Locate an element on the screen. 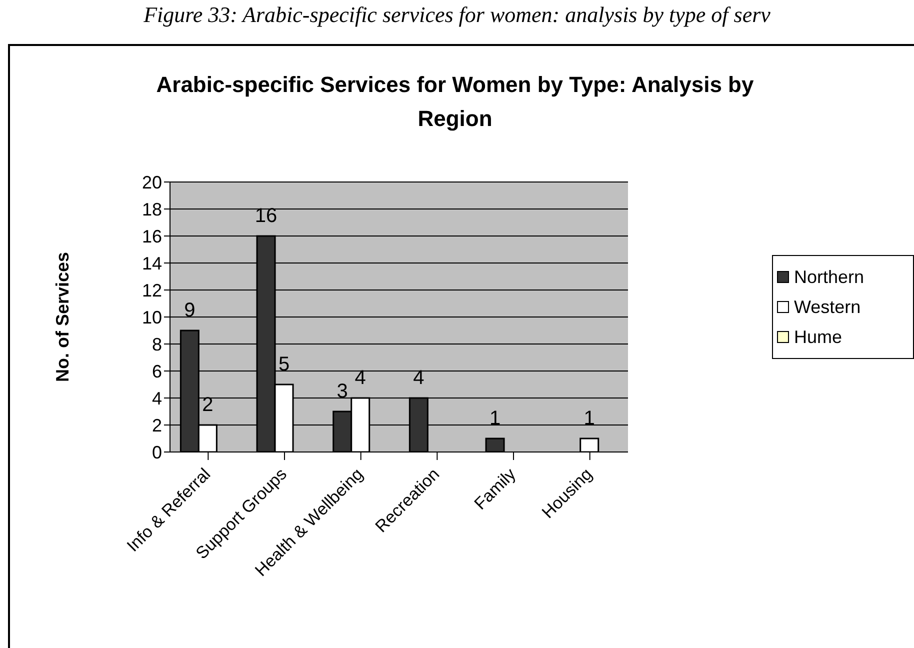  y-tick-label: 4 is located at coordinates (157, 398).